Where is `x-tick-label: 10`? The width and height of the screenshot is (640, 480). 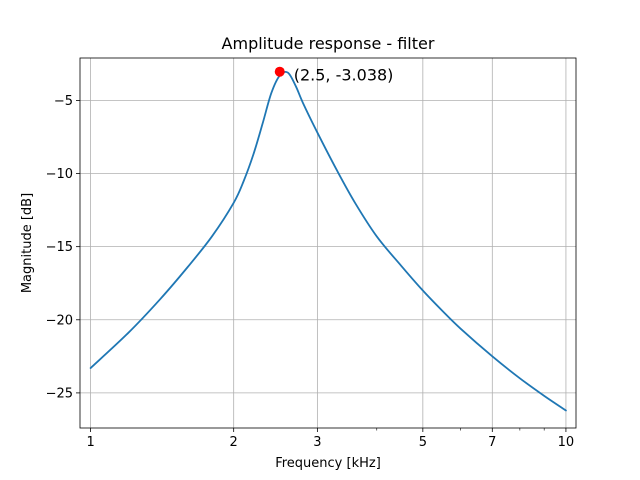
x-tick-label: 10 is located at coordinates (566, 442).